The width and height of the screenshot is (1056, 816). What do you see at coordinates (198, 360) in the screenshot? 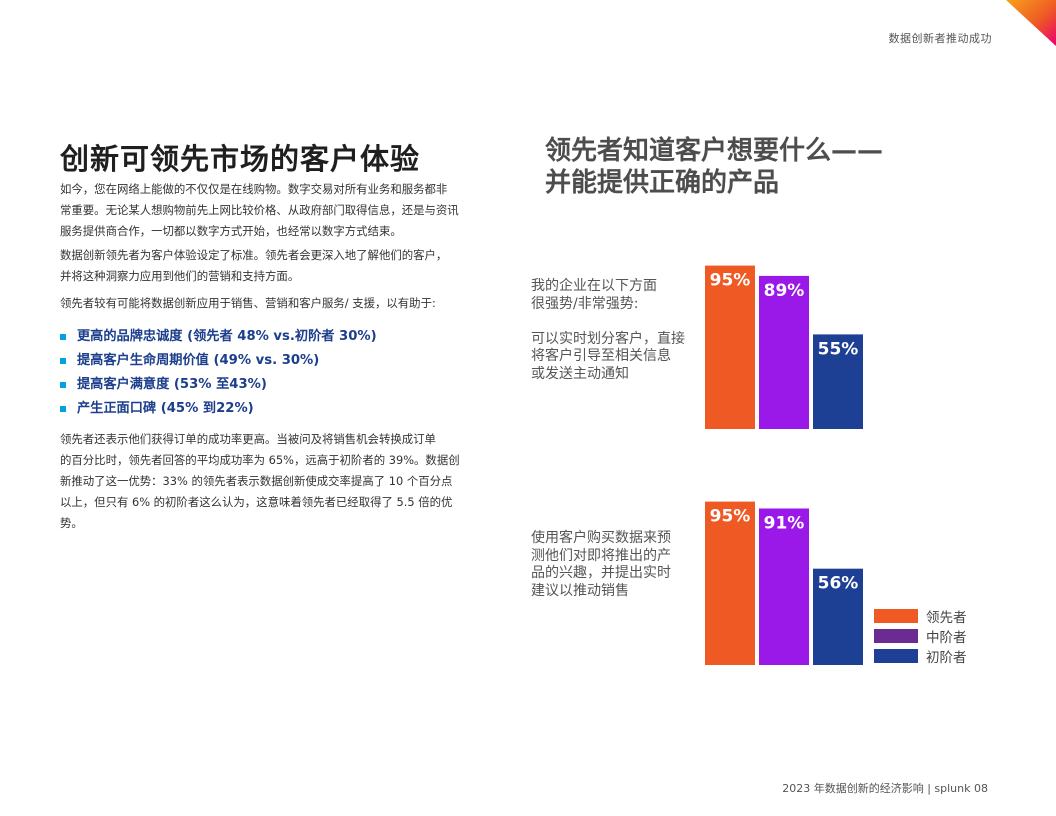
I see `benefit-text: 提高客户生命周期价值 (49% vs. 30%)` at bounding box center [198, 360].